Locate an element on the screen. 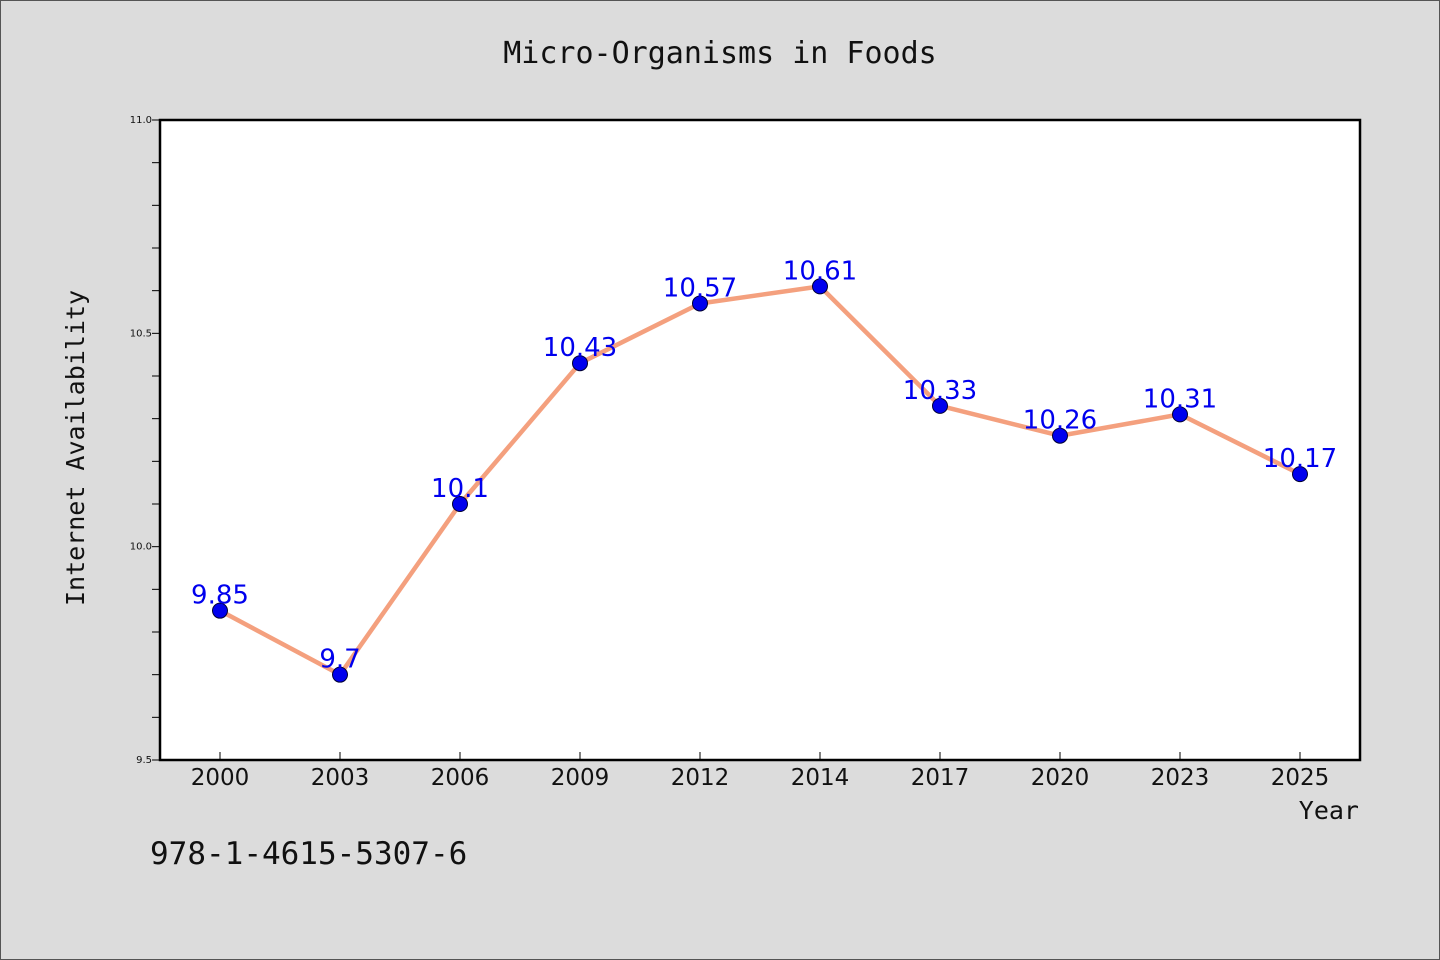 The width and height of the screenshot is (1440, 960). x-tick-label: 2003 is located at coordinates (340, 778).